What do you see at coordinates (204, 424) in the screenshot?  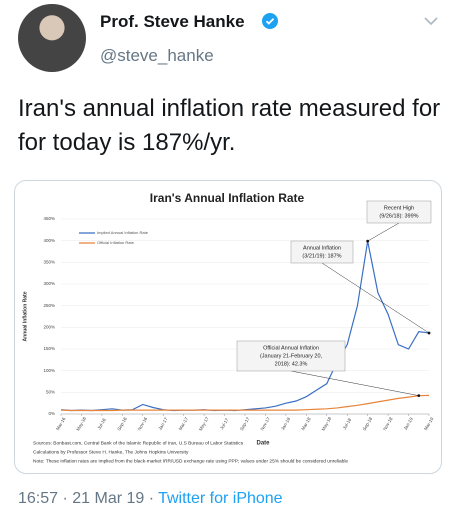 I see `x-tick-label: May-17` at bounding box center [204, 424].